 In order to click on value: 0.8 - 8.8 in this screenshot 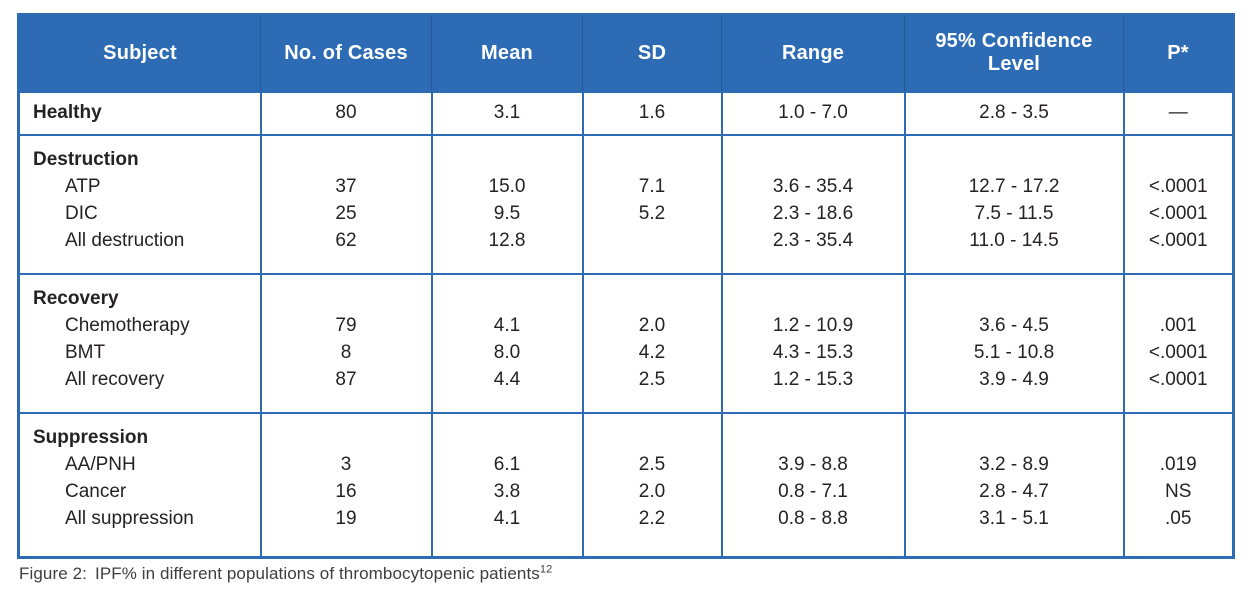, I will do `click(813, 518)`.